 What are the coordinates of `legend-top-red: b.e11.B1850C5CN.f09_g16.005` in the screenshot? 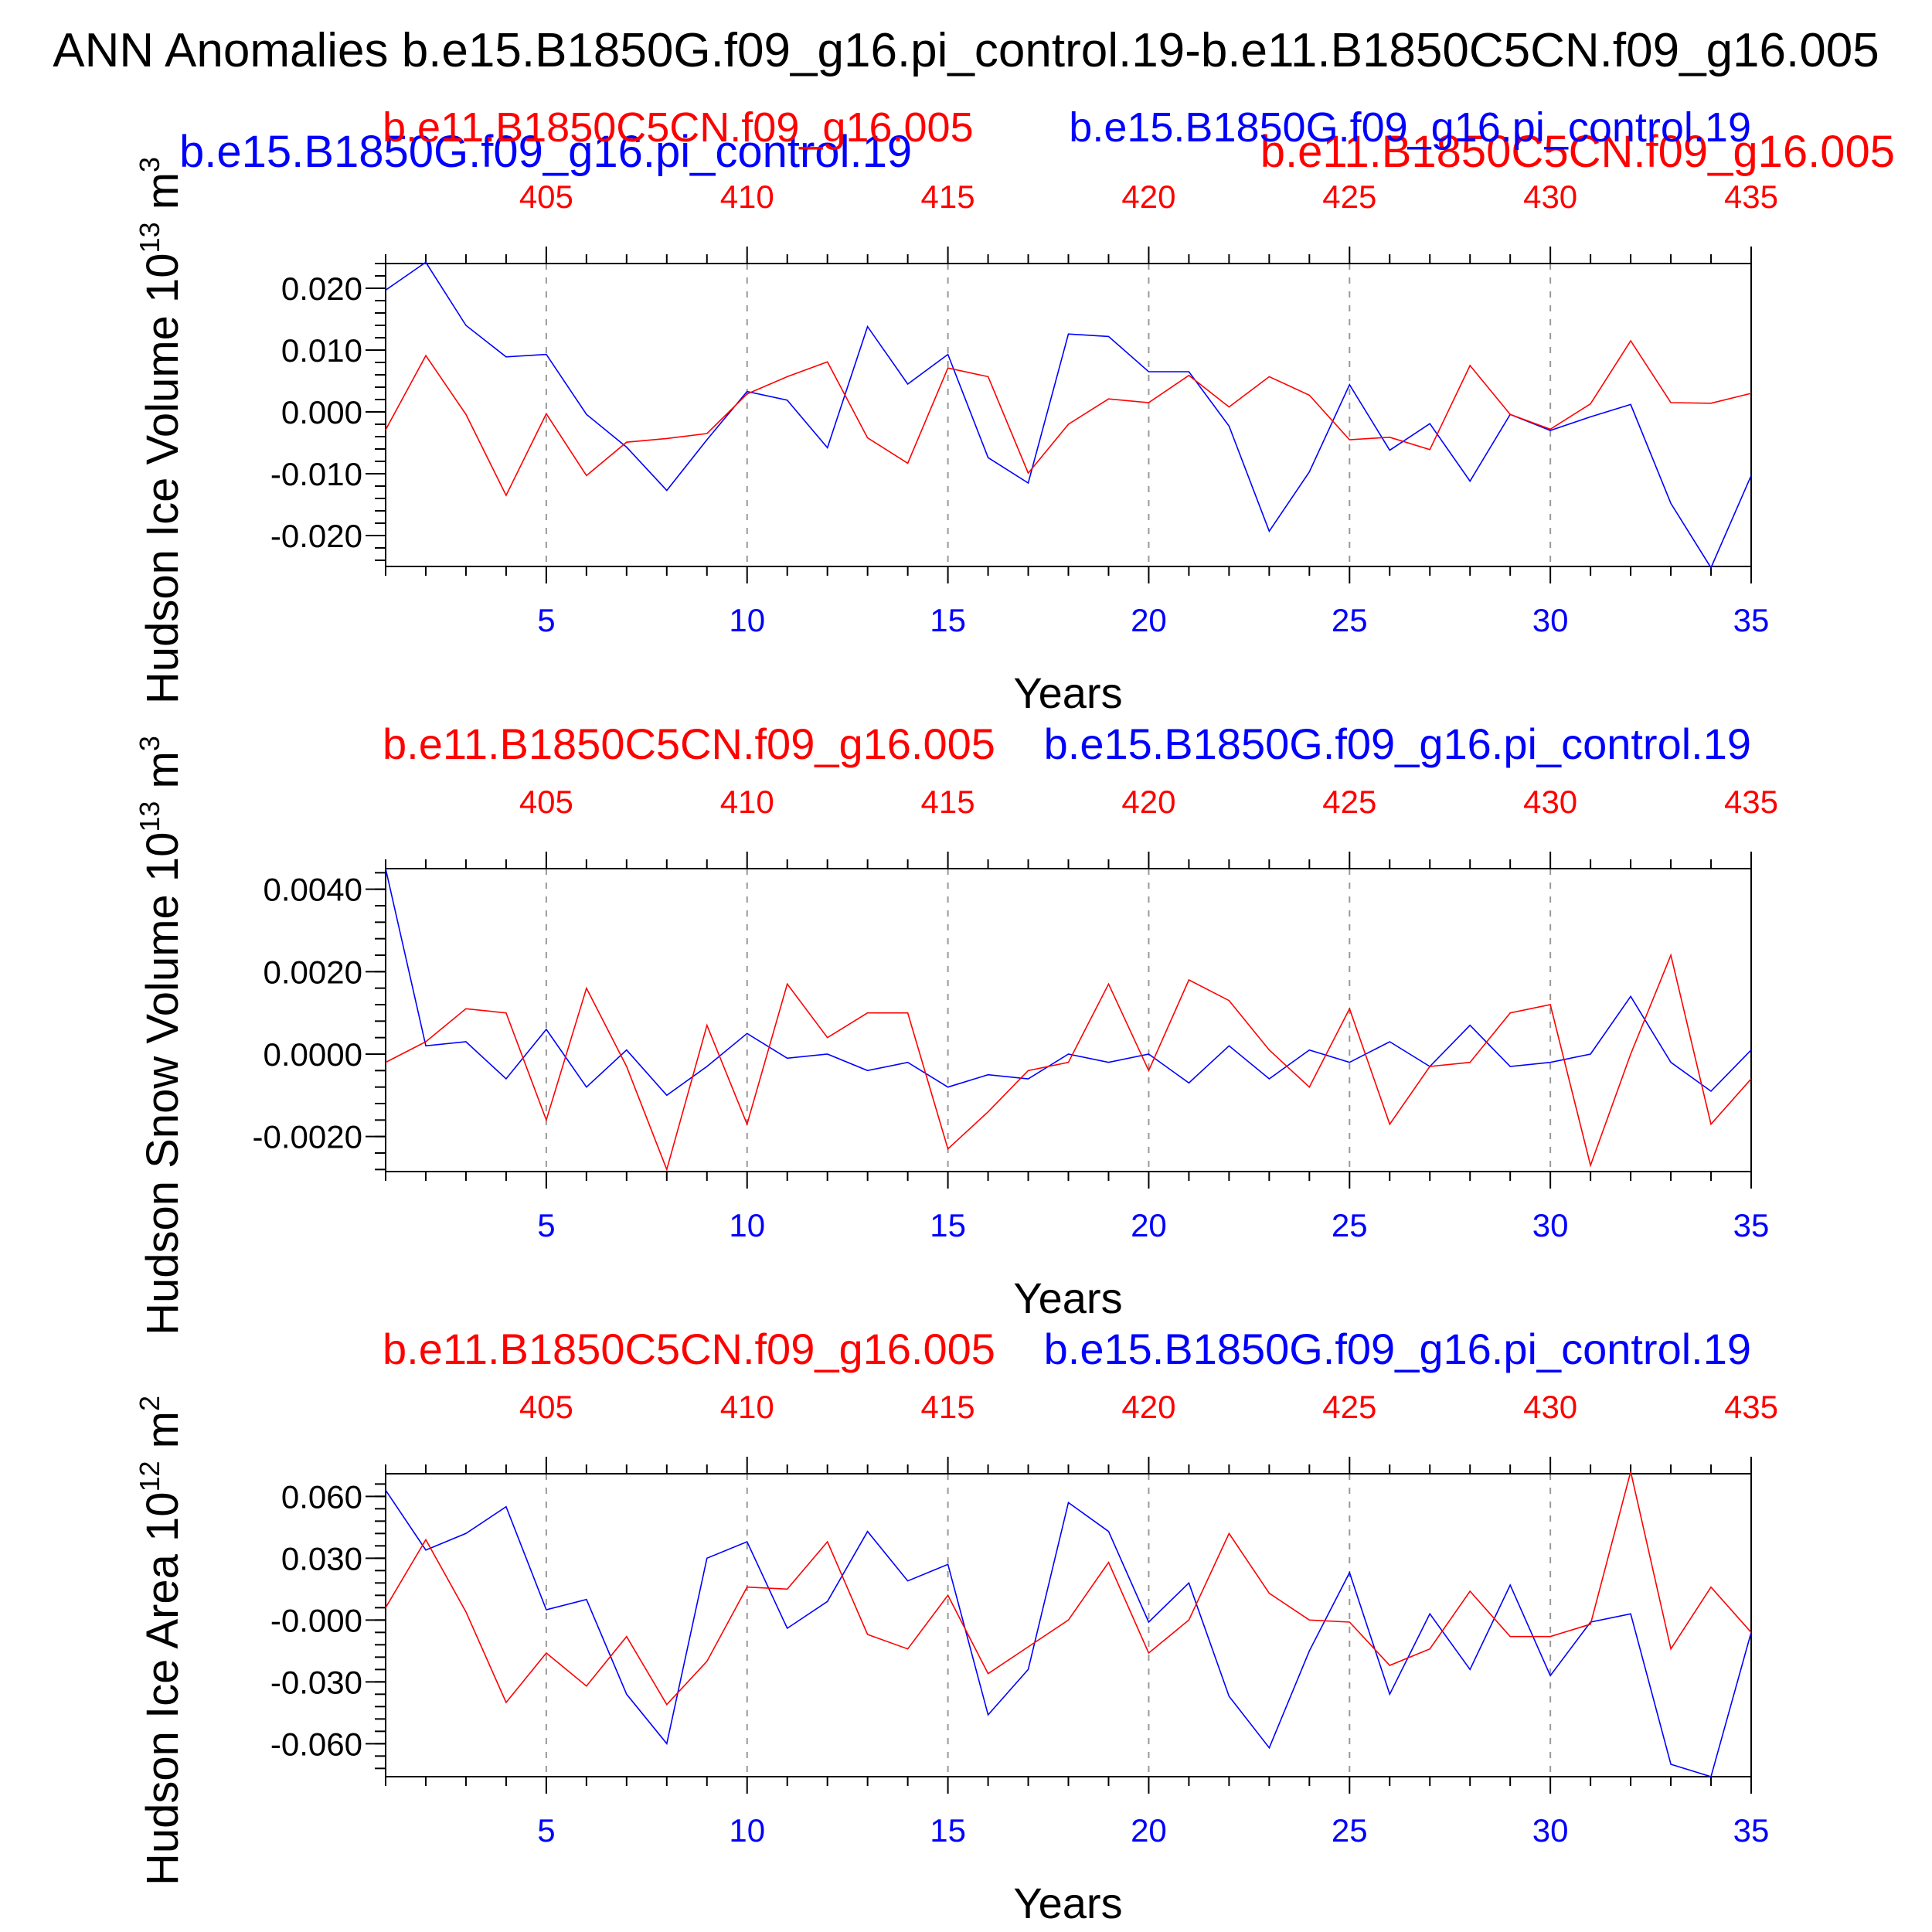 It's located at (1577, 152).